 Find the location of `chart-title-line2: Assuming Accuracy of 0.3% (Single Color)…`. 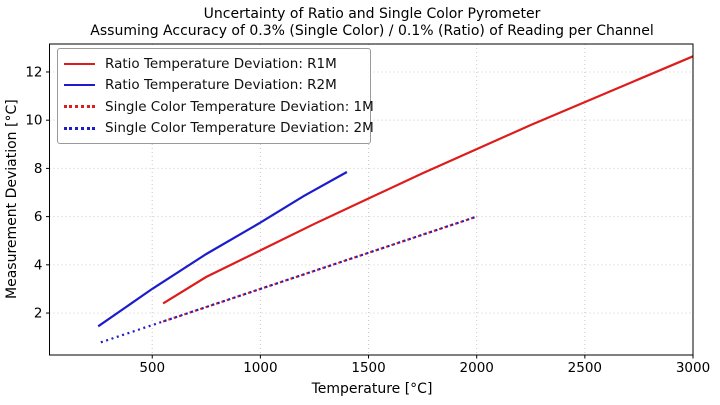

chart-title-line2: Assuming Accuracy of 0.3% (Single Color)… is located at coordinates (372, 30).